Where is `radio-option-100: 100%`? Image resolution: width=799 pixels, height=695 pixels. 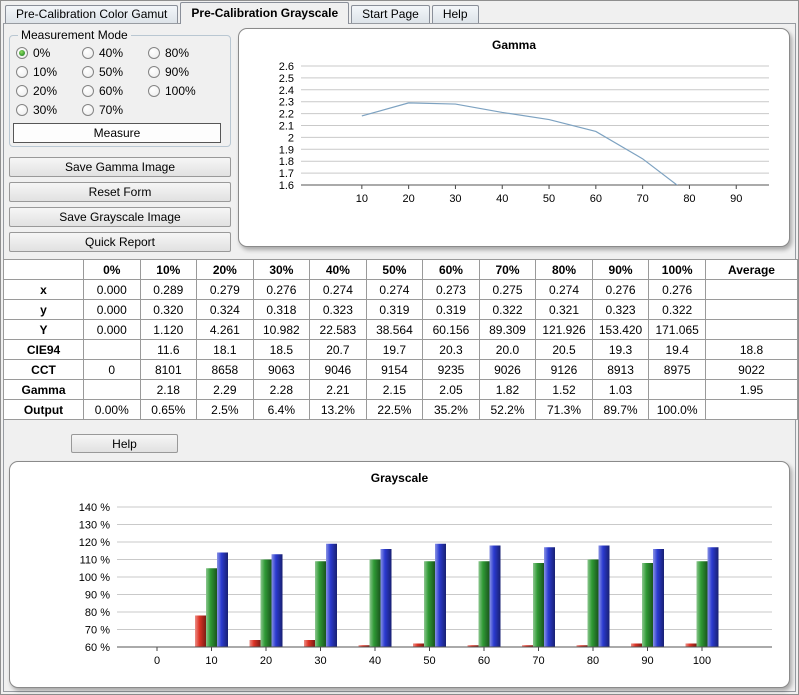
radio-option-100: 100% is located at coordinates (181, 90).